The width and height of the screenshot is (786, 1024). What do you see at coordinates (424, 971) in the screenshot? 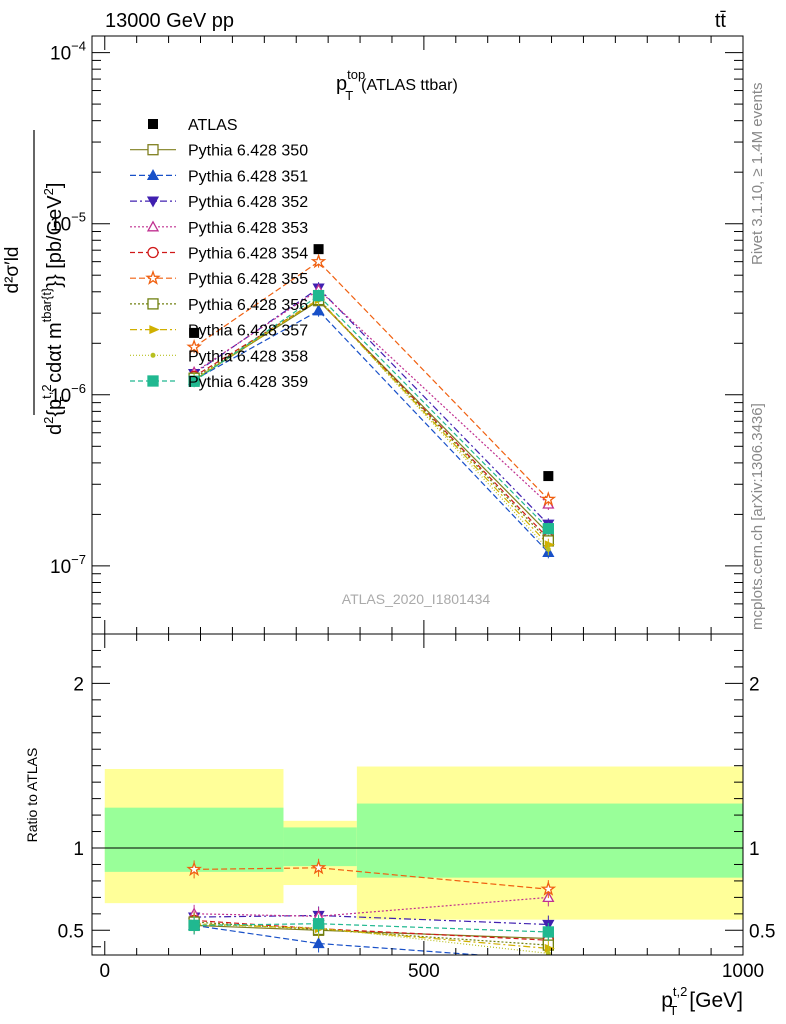
I see `ratio-x-tick-label: 500` at bounding box center [424, 971].